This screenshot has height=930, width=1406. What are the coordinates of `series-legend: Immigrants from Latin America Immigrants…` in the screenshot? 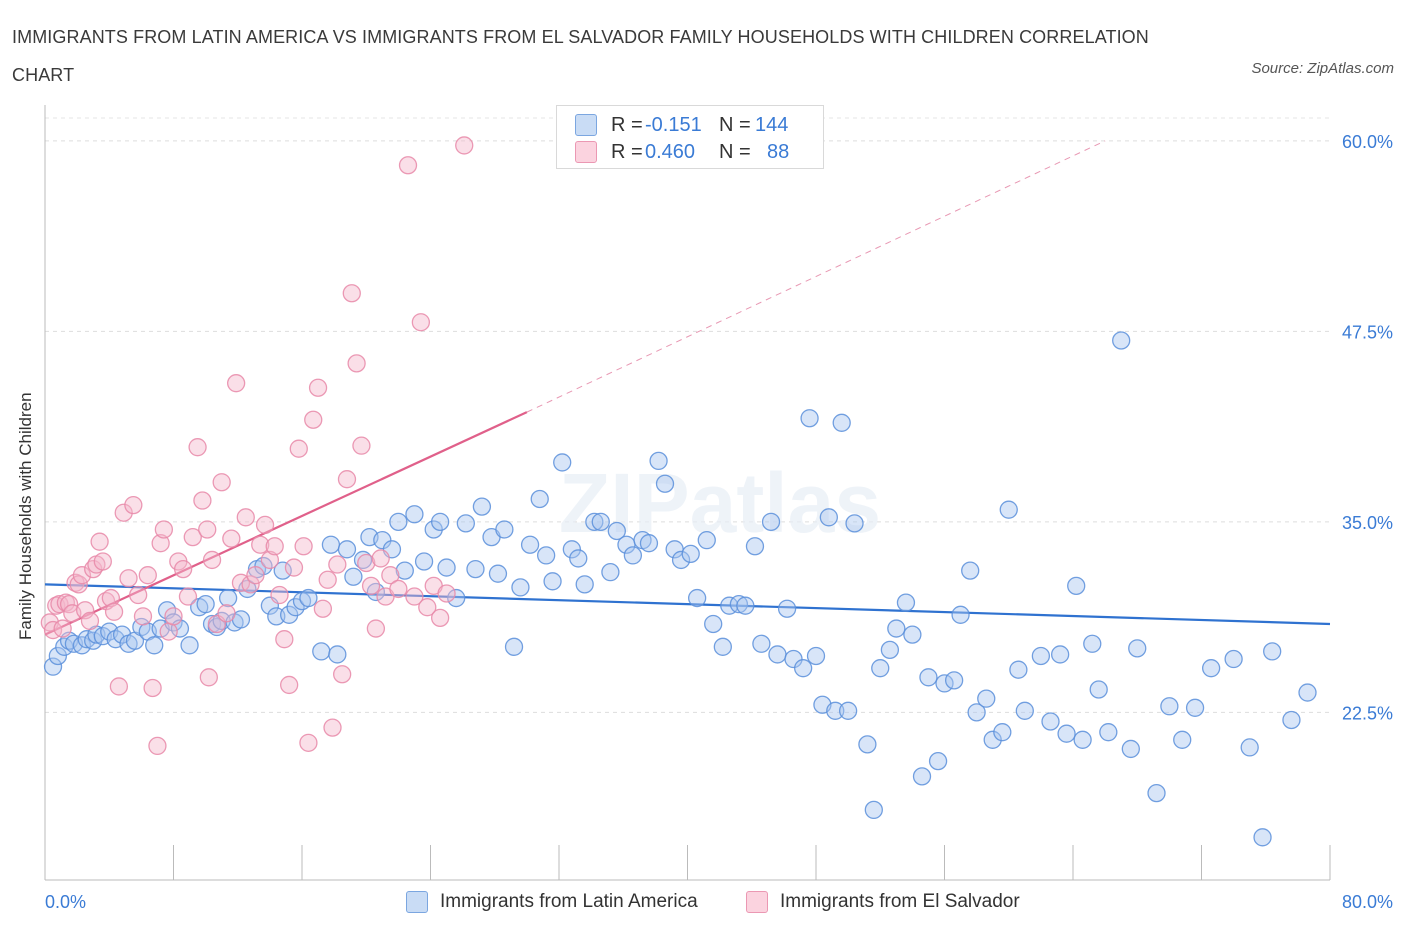 It's located at (703, 903).